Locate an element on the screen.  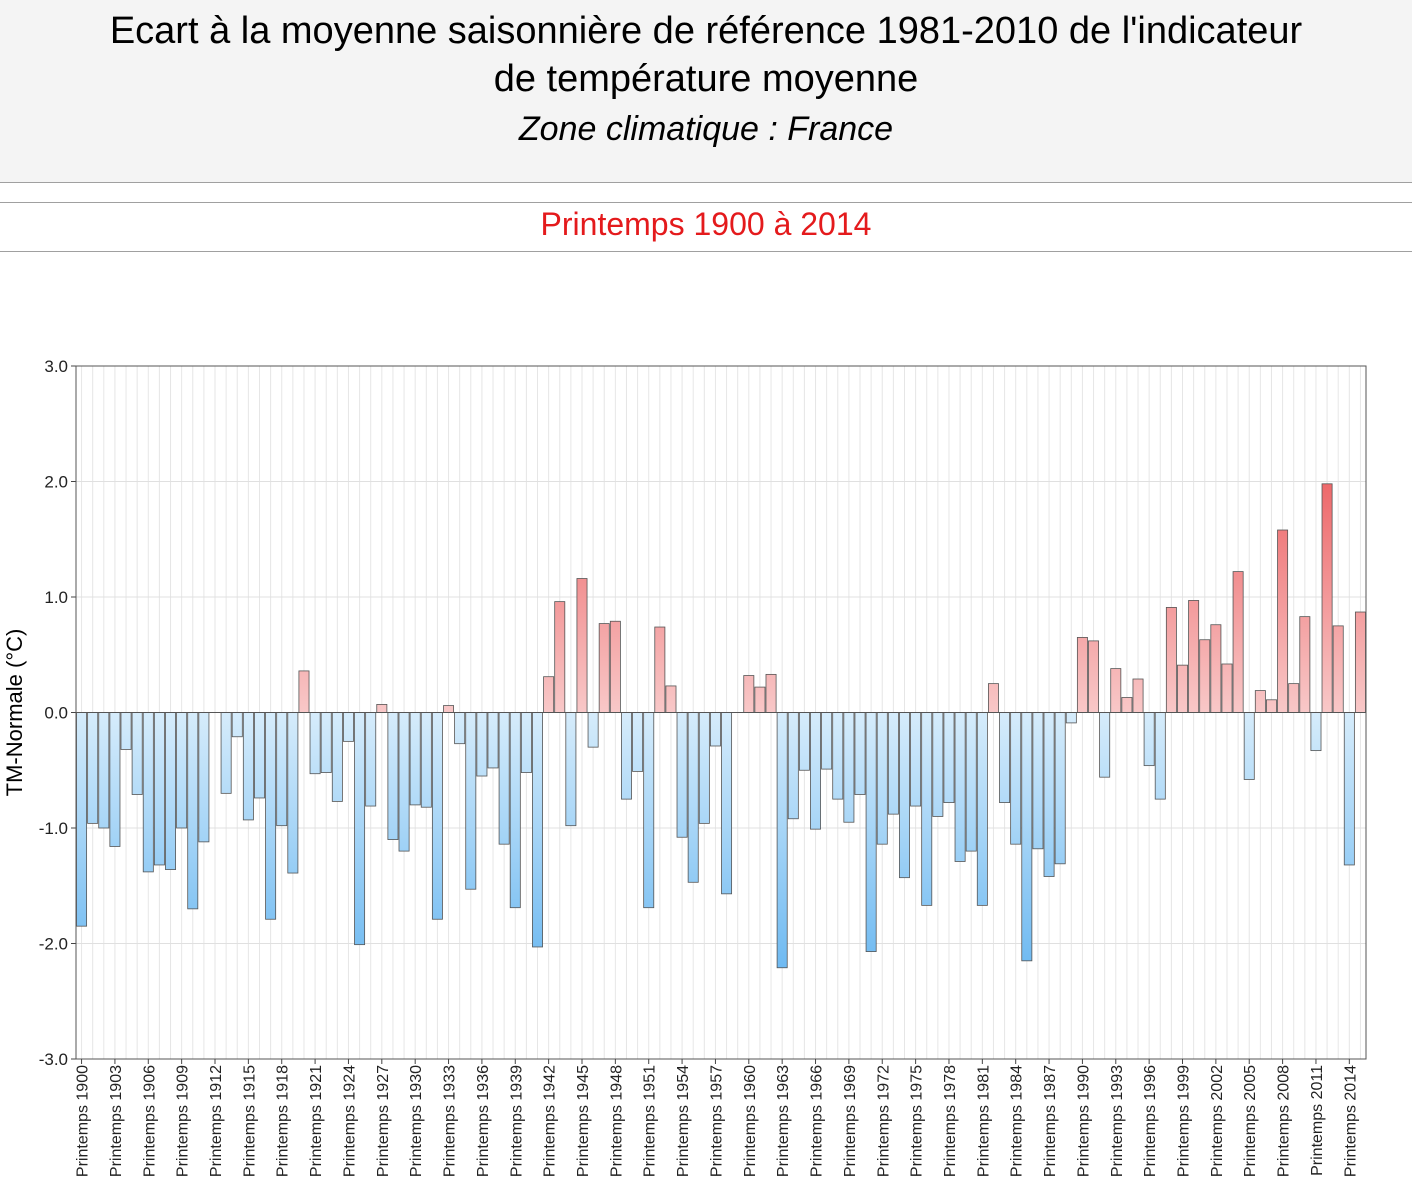
x-tick-label: Printemps 1945 is located at coordinates (583, 1121).